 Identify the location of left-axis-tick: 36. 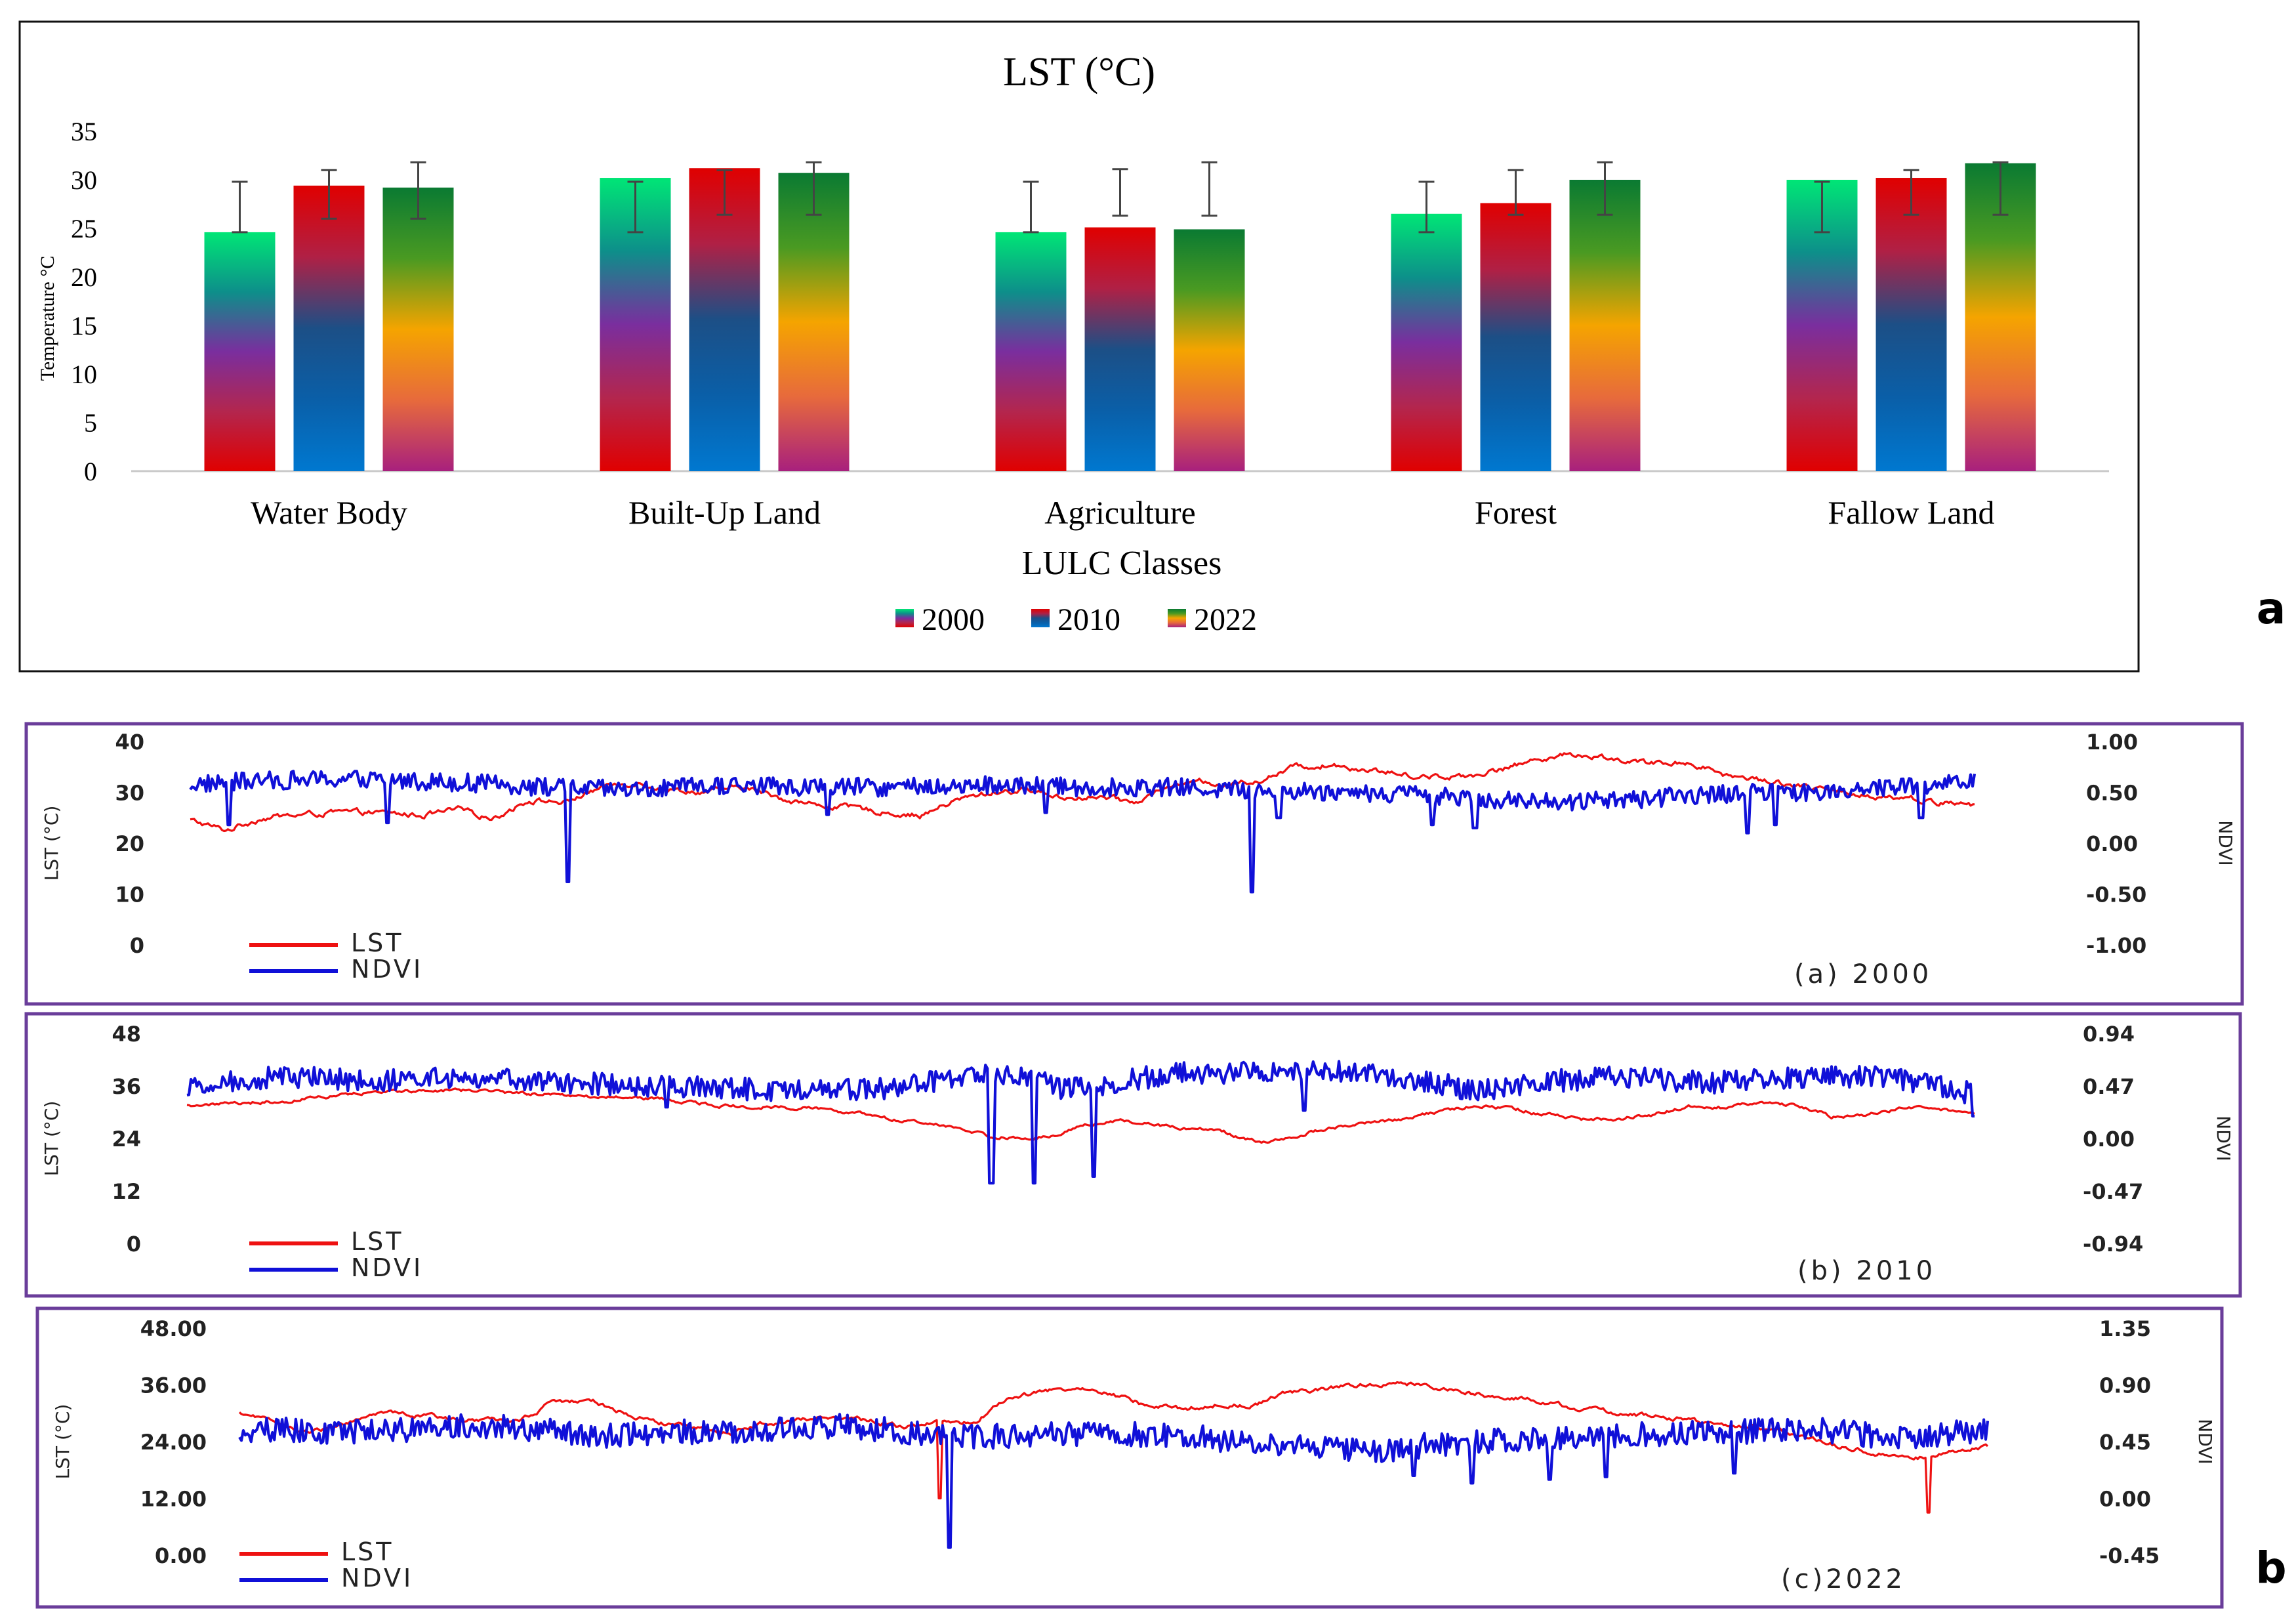
(127, 1086).